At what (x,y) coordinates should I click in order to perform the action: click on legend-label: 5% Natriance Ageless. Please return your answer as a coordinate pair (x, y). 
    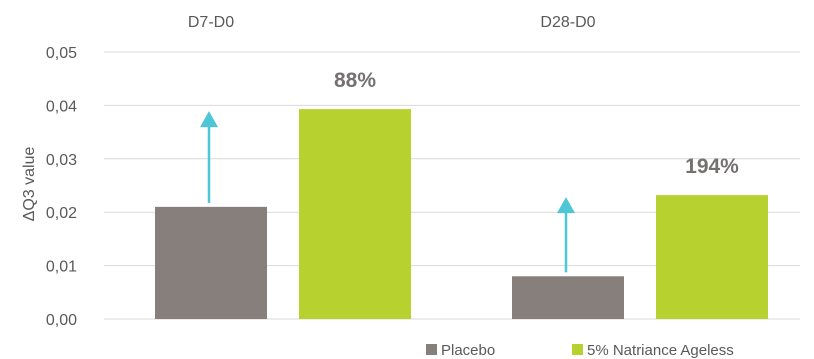
    Looking at the image, I should click on (660, 350).